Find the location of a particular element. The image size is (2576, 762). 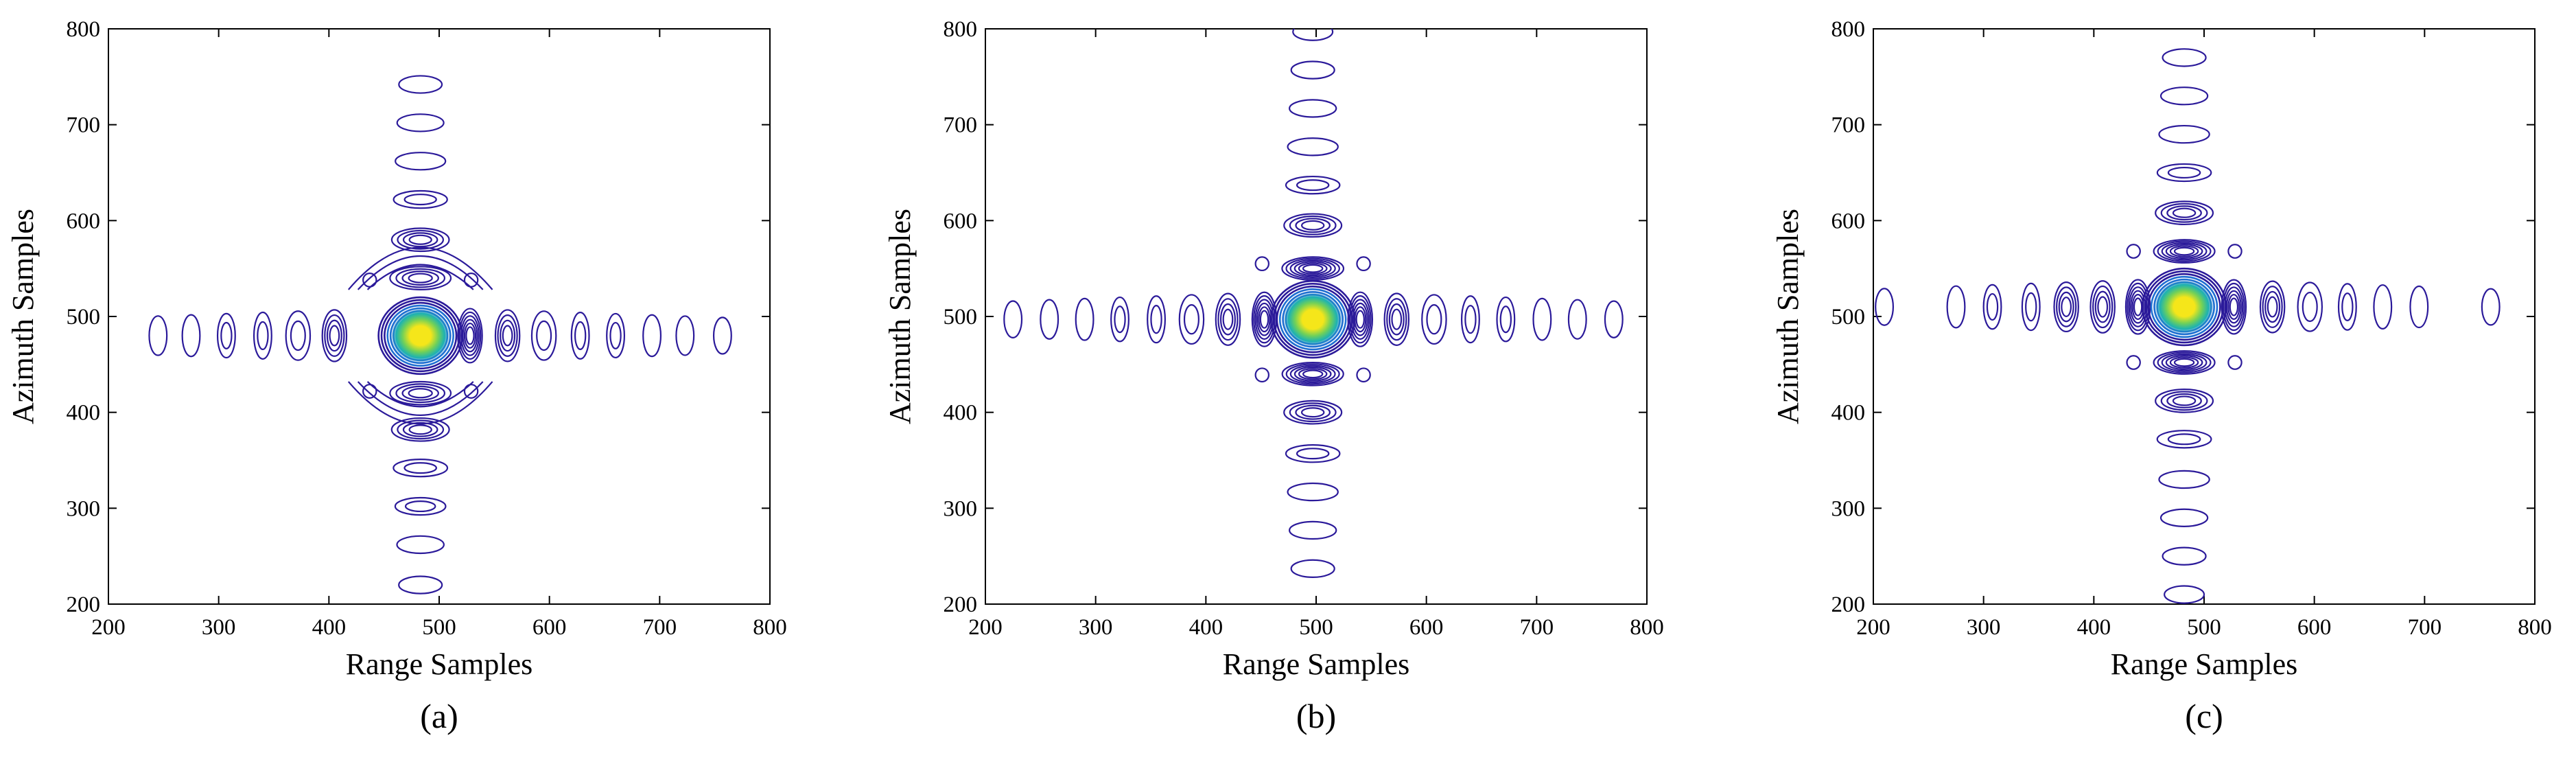

wing-contour is located at coordinates (420, 335).